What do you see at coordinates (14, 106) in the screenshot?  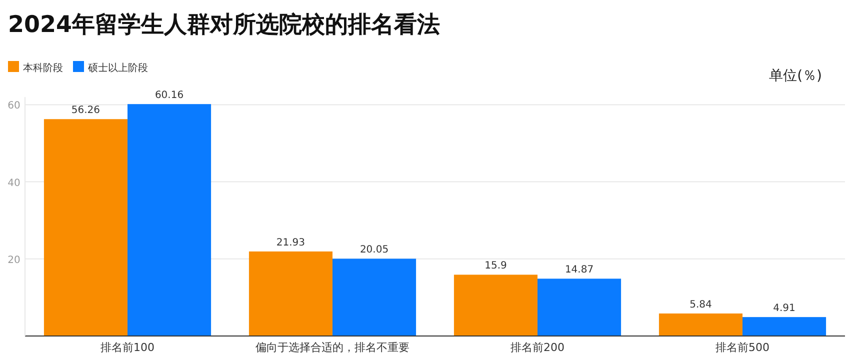 I see `y-tick-label: 60` at bounding box center [14, 106].